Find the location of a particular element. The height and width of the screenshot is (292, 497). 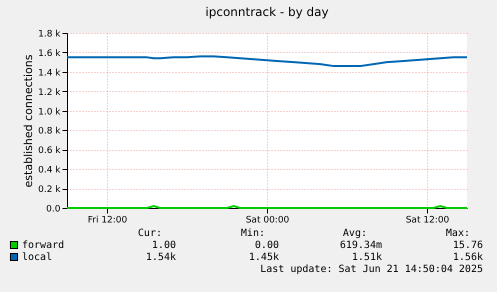

y-axis-title: established connections is located at coordinates (29, 121).